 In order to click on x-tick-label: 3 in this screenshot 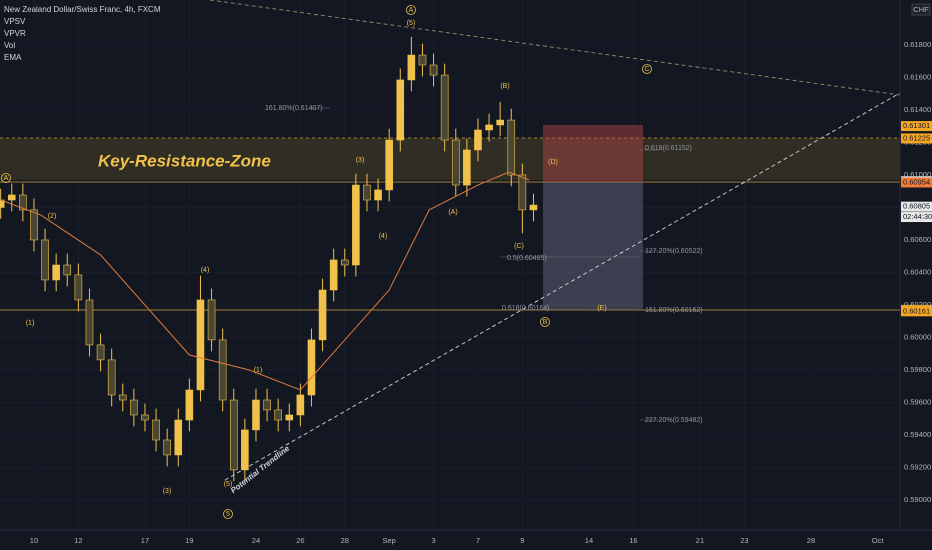, I will do `click(433, 540)`.